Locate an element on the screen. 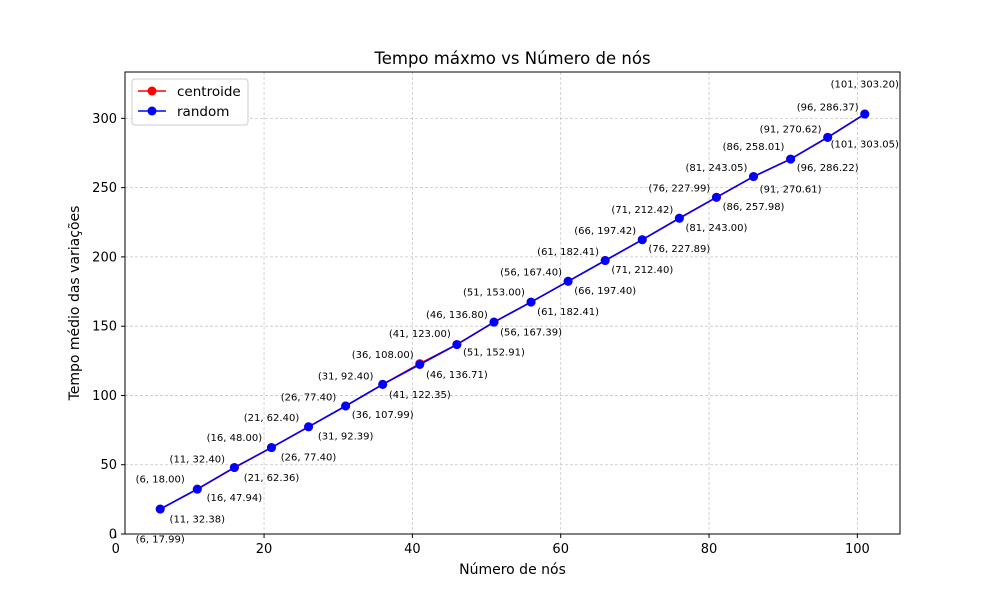 The height and width of the screenshot is (600, 1000). y-tick-label: 150 is located at coordinates (104, 327).